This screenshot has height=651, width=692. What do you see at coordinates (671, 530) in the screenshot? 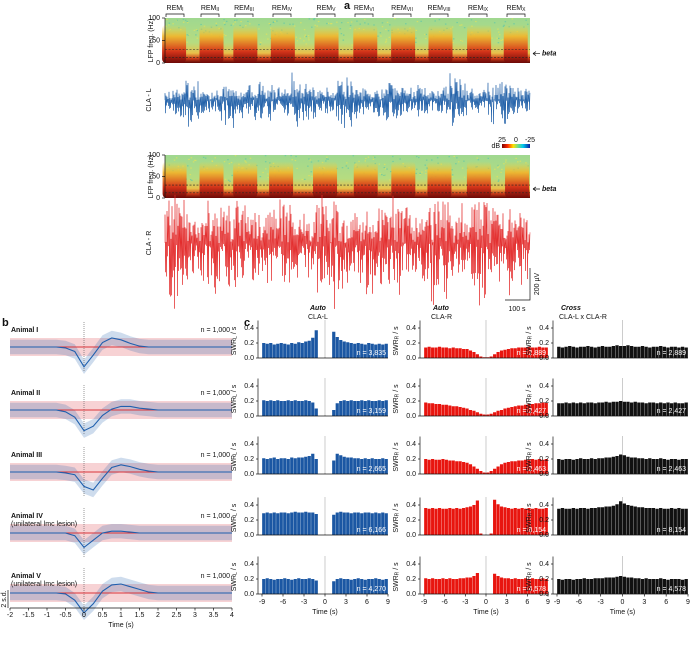
I see `n-label: n = 8,154` at bounding box center [671, 530].